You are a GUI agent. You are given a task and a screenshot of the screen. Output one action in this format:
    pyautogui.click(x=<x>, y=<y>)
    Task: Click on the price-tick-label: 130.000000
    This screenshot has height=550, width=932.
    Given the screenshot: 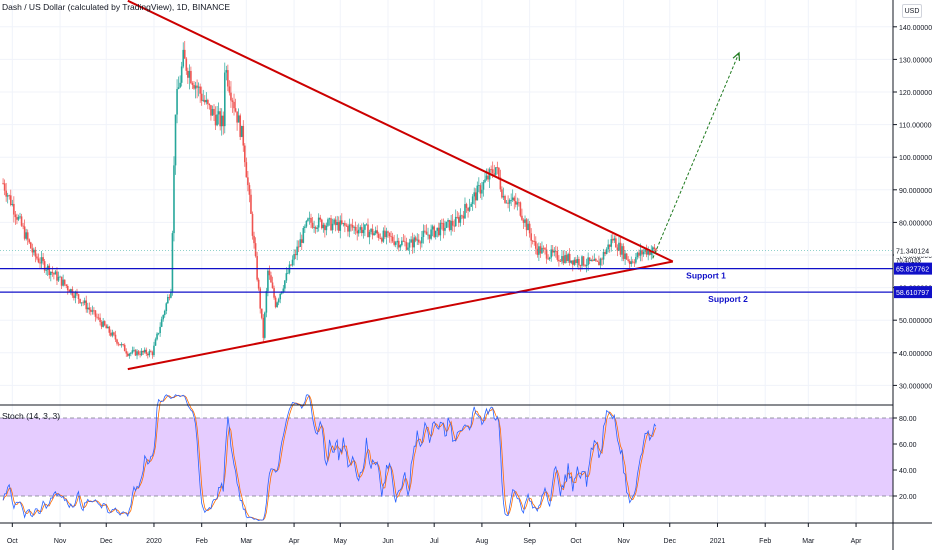 What is the action you would take?
    pyautogui.click(x=915, y=60)
    